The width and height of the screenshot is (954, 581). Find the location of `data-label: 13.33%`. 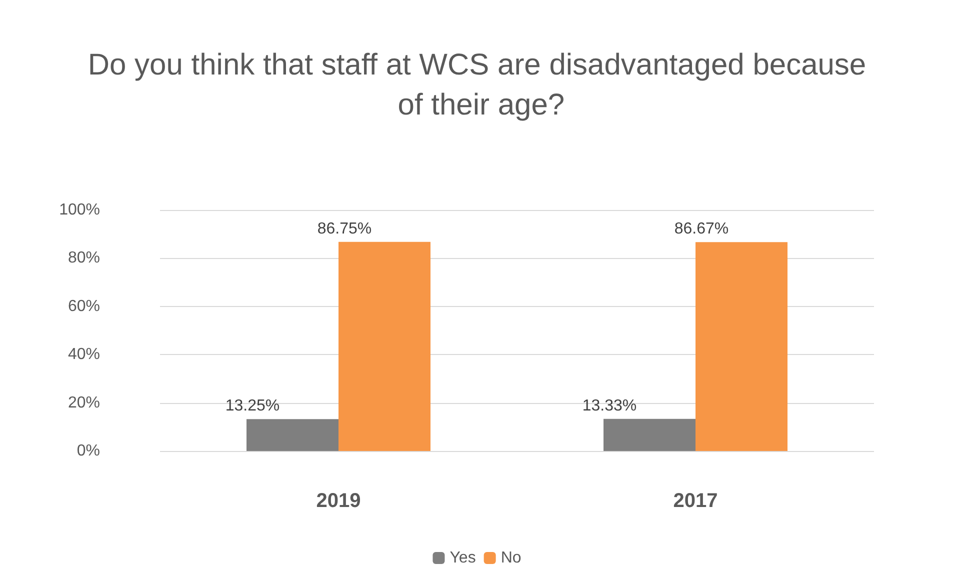

data-label: 13.33% is located at coordinates (609, 405).